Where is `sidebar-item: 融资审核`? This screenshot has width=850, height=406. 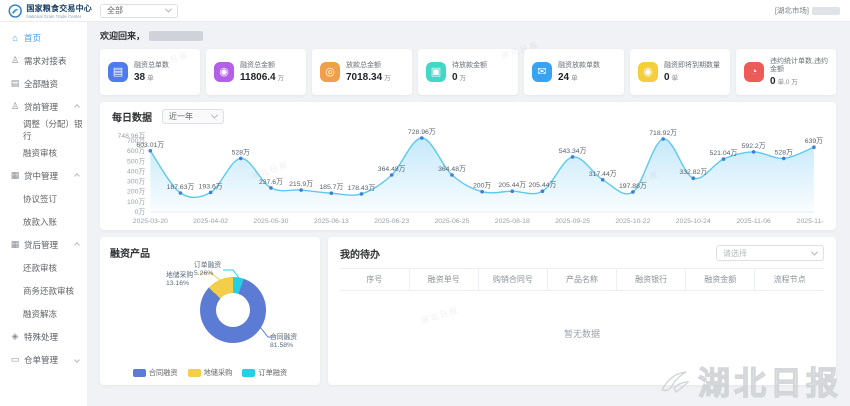
sidebar-item: 融资审核 is located at coordinates (43, 152).